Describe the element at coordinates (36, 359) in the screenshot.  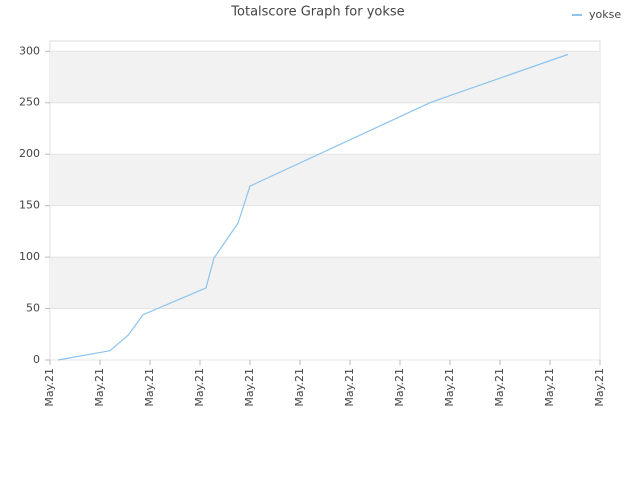
I see `y-tick-label: 0` at that location.